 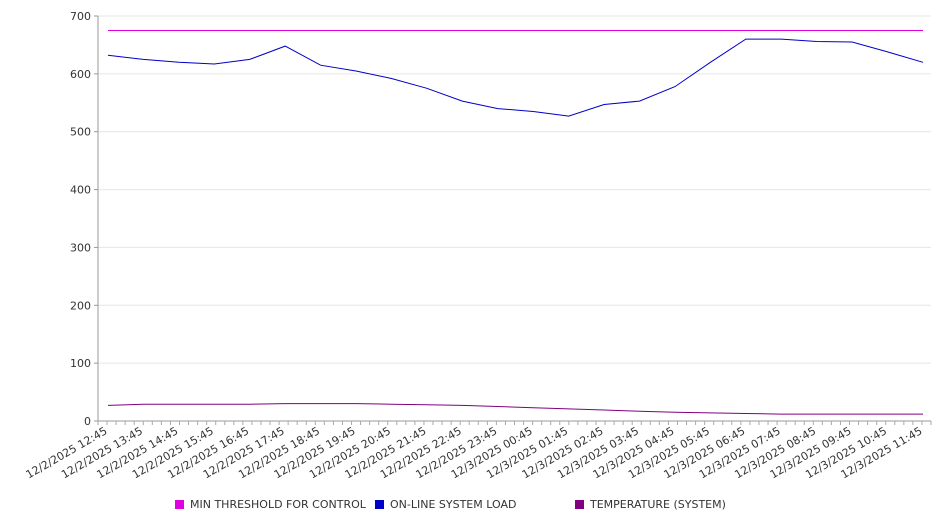 I want to click on y-tick-label: 500, so click(x=80, y=132).